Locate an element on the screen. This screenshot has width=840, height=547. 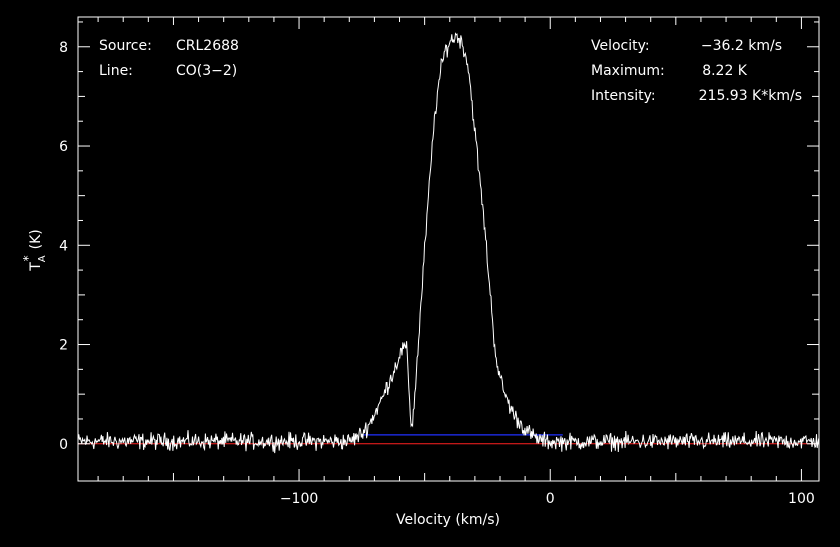
annotation-velocity-key: Velocity: is located at coordinates (620, 46).